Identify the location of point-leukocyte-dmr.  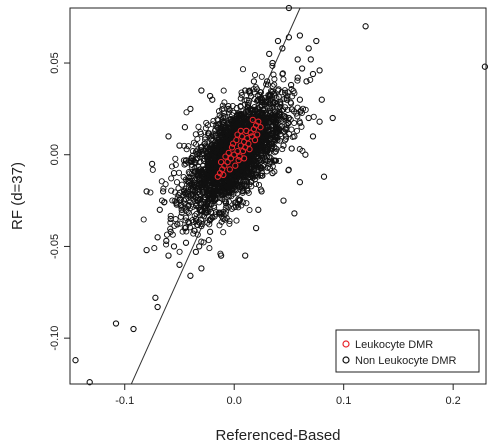
(221, 162).